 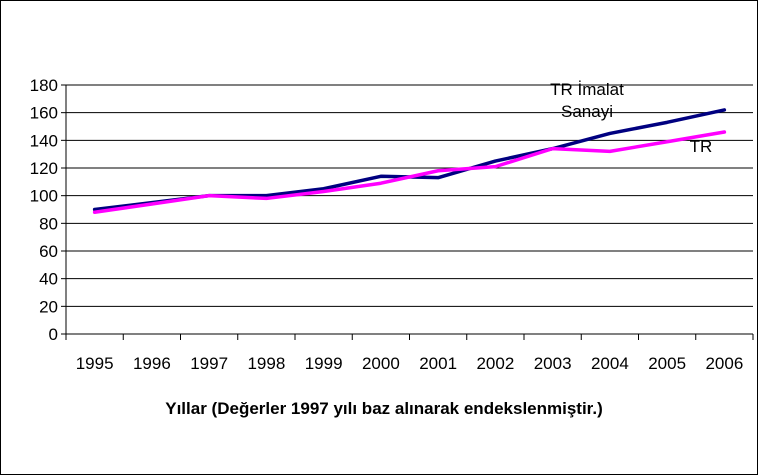 I want to click on x-tick-label: 2001, so click(x=438, y=363).